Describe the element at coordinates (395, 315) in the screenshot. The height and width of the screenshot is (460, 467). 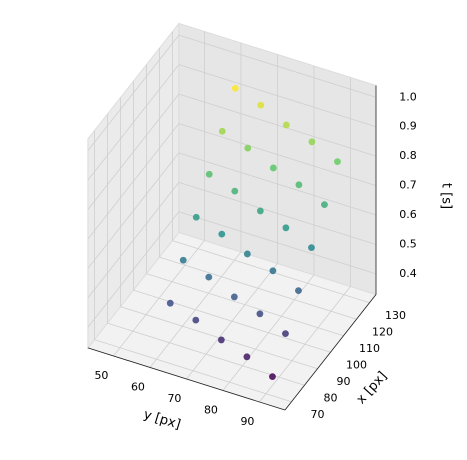
I see `x-tick-label: 130` at that location.